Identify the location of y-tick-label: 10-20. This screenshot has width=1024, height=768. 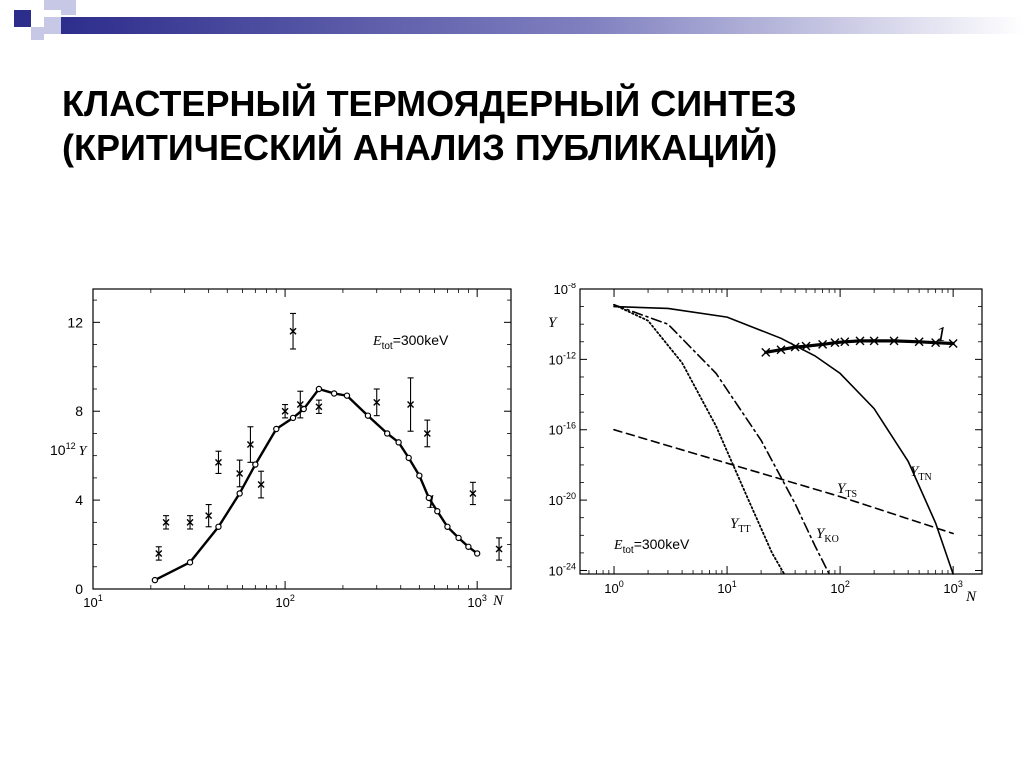
(562, 499).